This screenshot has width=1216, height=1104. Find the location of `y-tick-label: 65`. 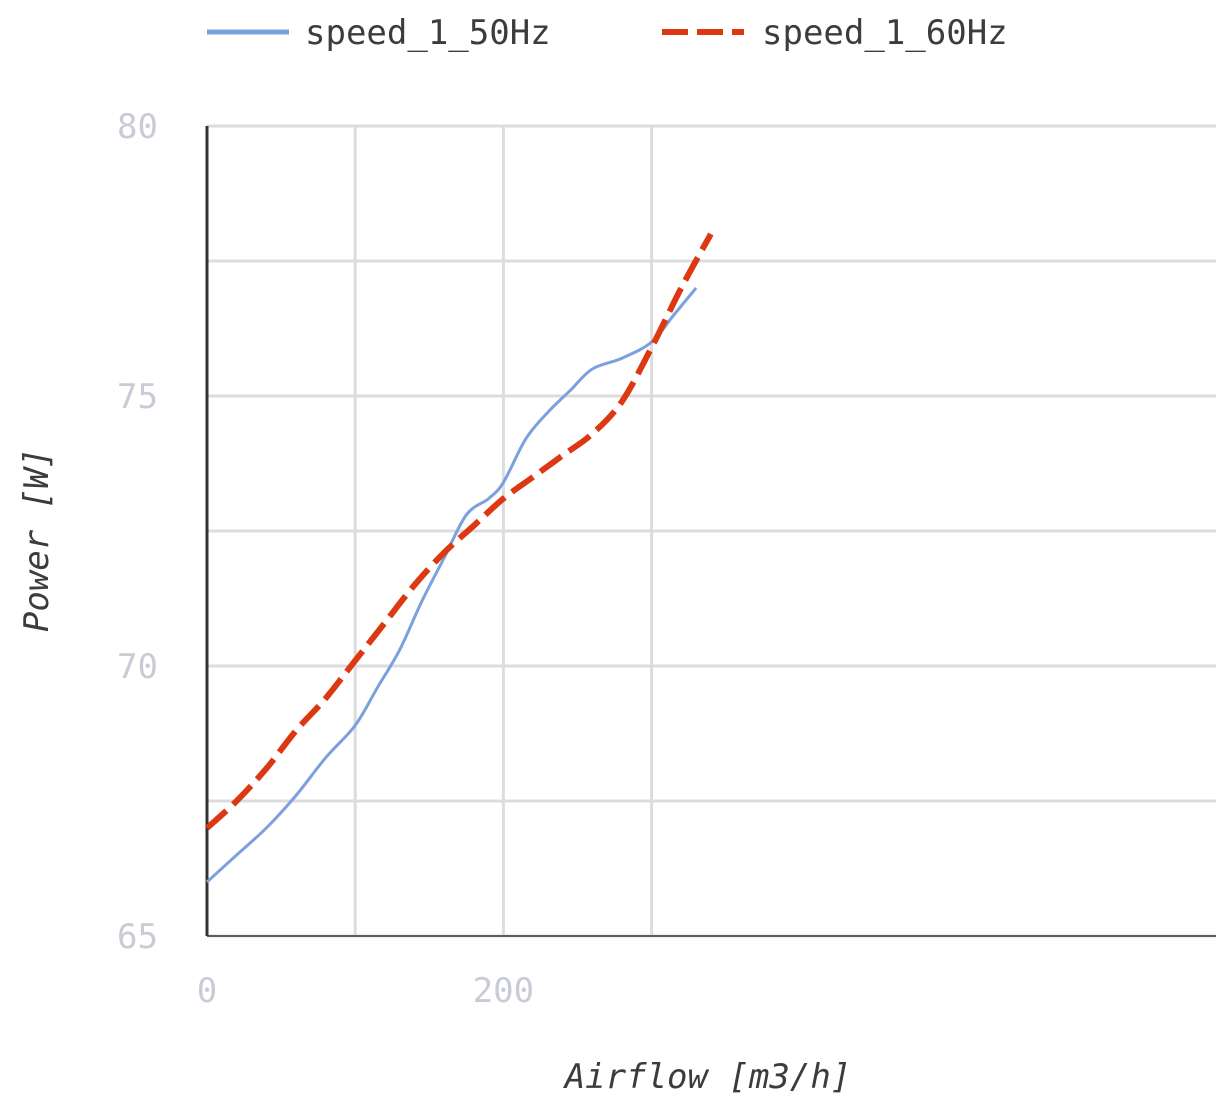

y-tick-label: 65 is located at coordinates (137, 937).